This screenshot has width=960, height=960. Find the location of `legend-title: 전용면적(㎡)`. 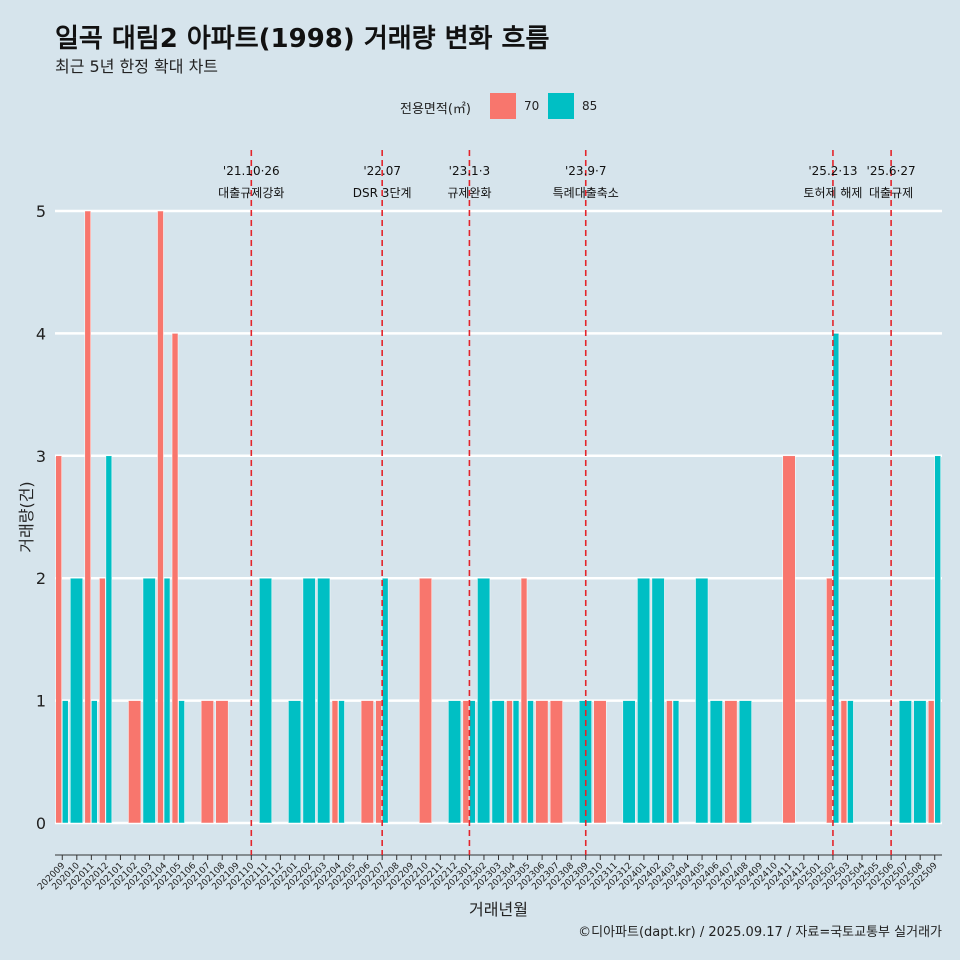

legend-title: 전용면적(㎡) is located at coordinates (435, 109).